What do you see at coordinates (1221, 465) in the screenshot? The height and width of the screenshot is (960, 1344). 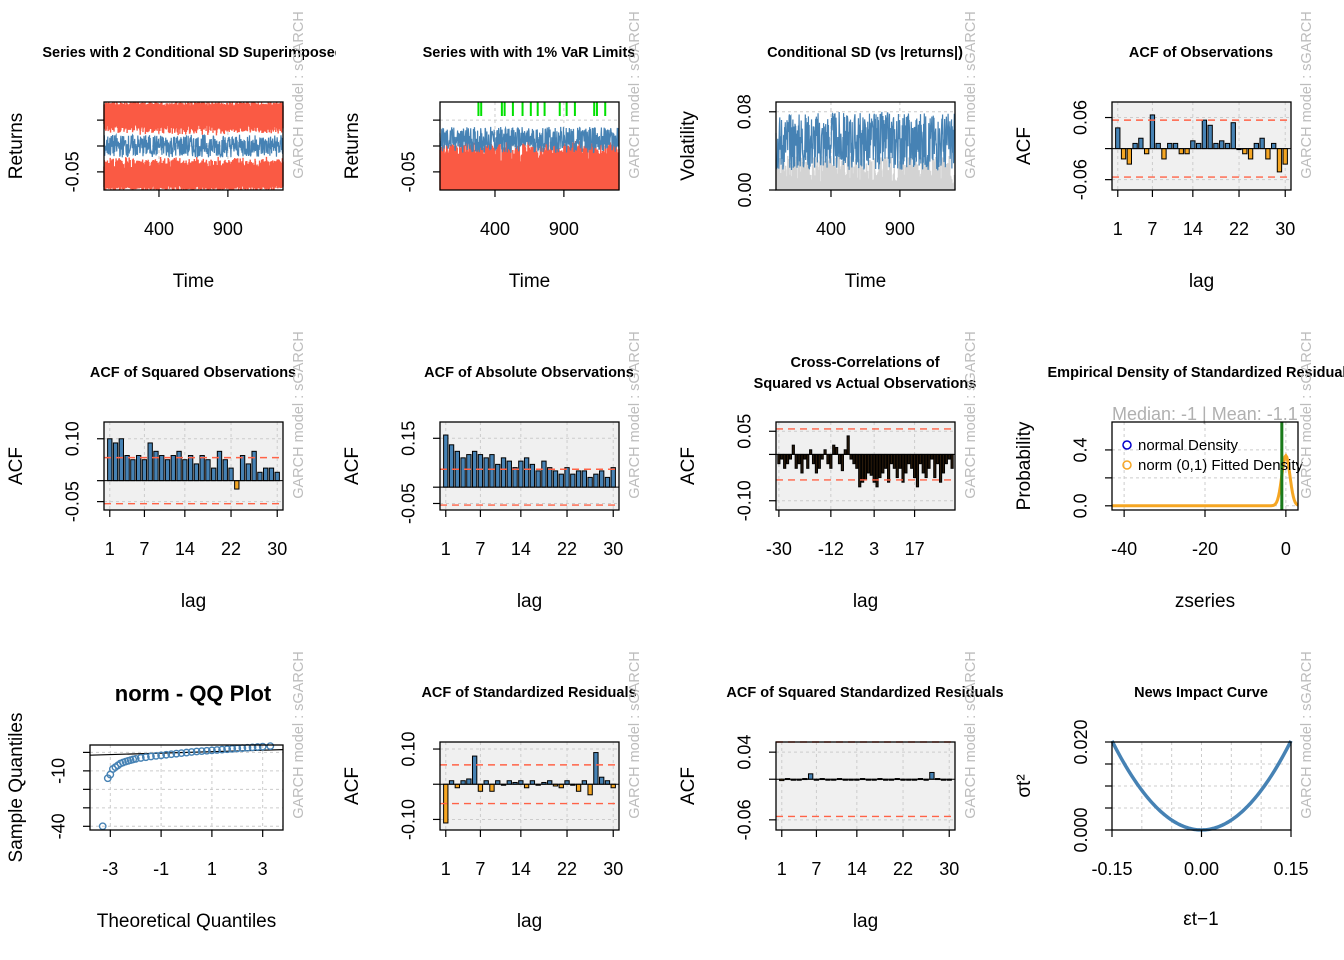 I see `legend-label: norm (0,1) Fitted Density` at bounding box center [1221, 465].